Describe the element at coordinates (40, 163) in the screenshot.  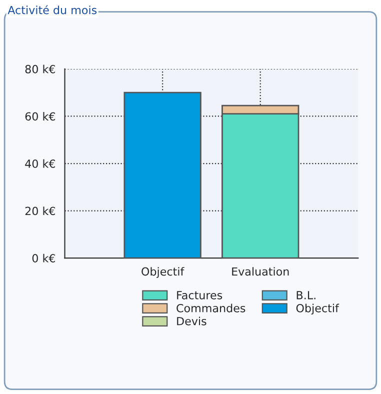
I see `y-tick-label: 40 k€` at that location.